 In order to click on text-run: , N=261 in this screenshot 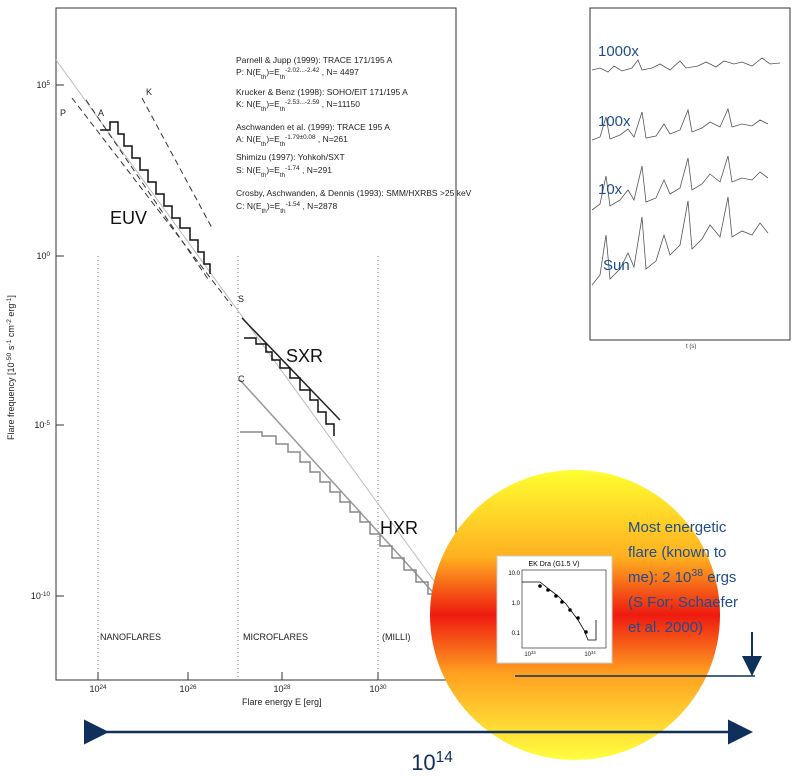, I will do `click(332, 139)`.